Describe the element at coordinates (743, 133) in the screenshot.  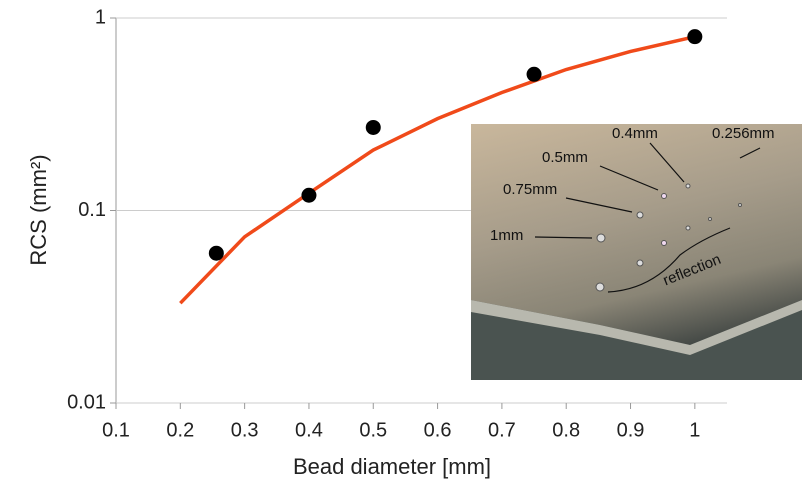
I see `inset-label: 0.256mm` at that location.